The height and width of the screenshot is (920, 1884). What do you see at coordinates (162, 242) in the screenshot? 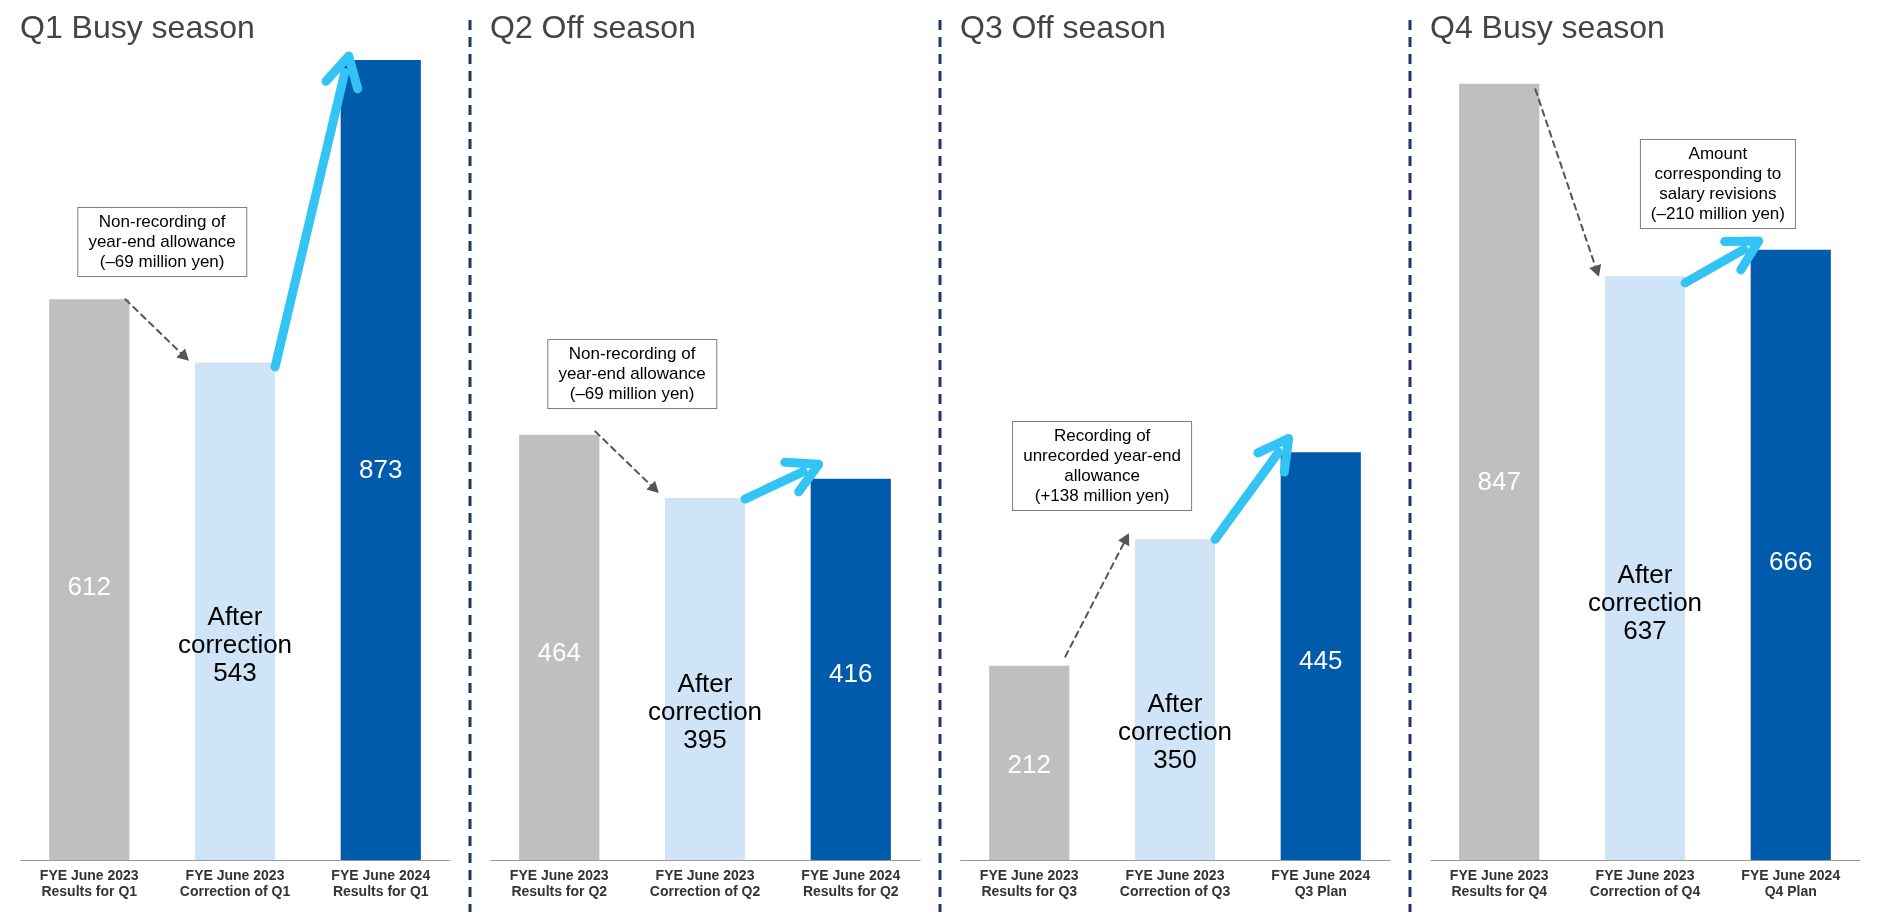
I see `annotation: Non-recording of year-end allowance (–69 million yen)` at bounding box center [162, 242].